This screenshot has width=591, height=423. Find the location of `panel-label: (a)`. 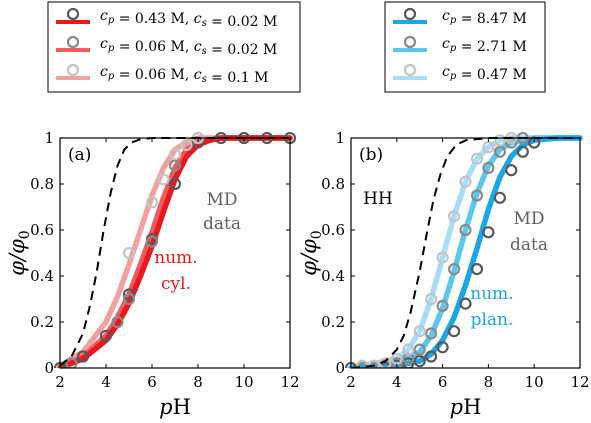

panel-label: (a) is located at coordinates (79, 155).